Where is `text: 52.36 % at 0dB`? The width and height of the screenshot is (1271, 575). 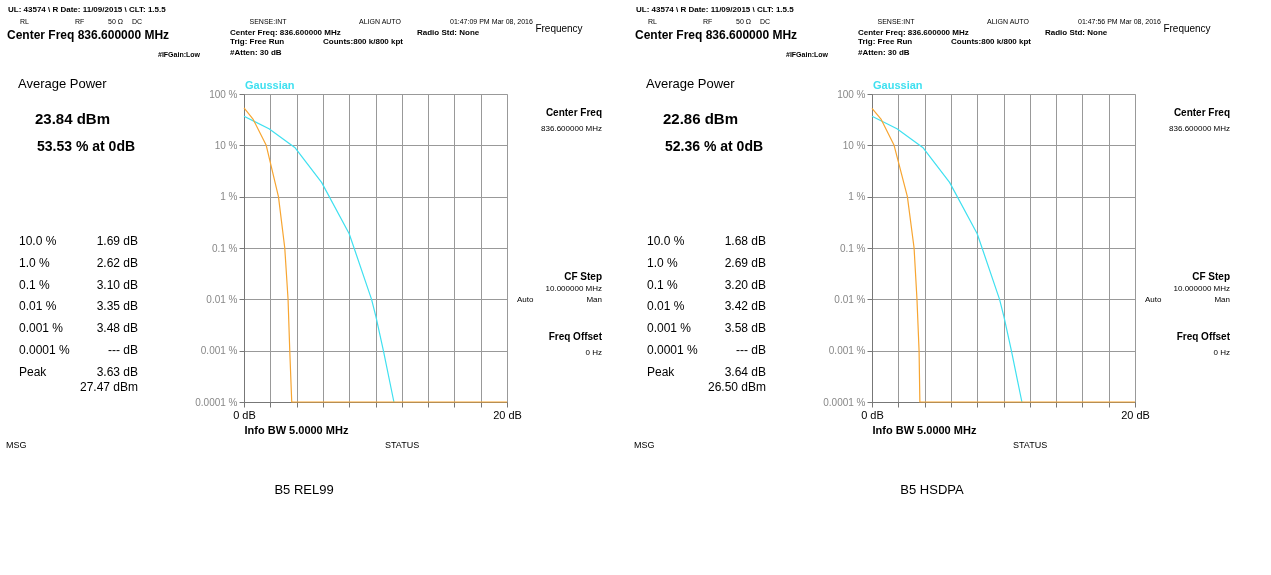
text: 52.36 % at 0dB is located at coordinates (714, 146).